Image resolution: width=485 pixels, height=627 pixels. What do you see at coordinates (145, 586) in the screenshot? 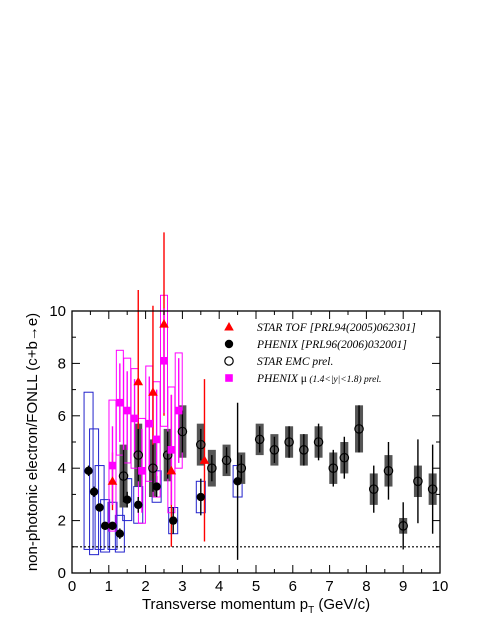
I see `x-tick-label: 2` at bounding box center [145, 586].